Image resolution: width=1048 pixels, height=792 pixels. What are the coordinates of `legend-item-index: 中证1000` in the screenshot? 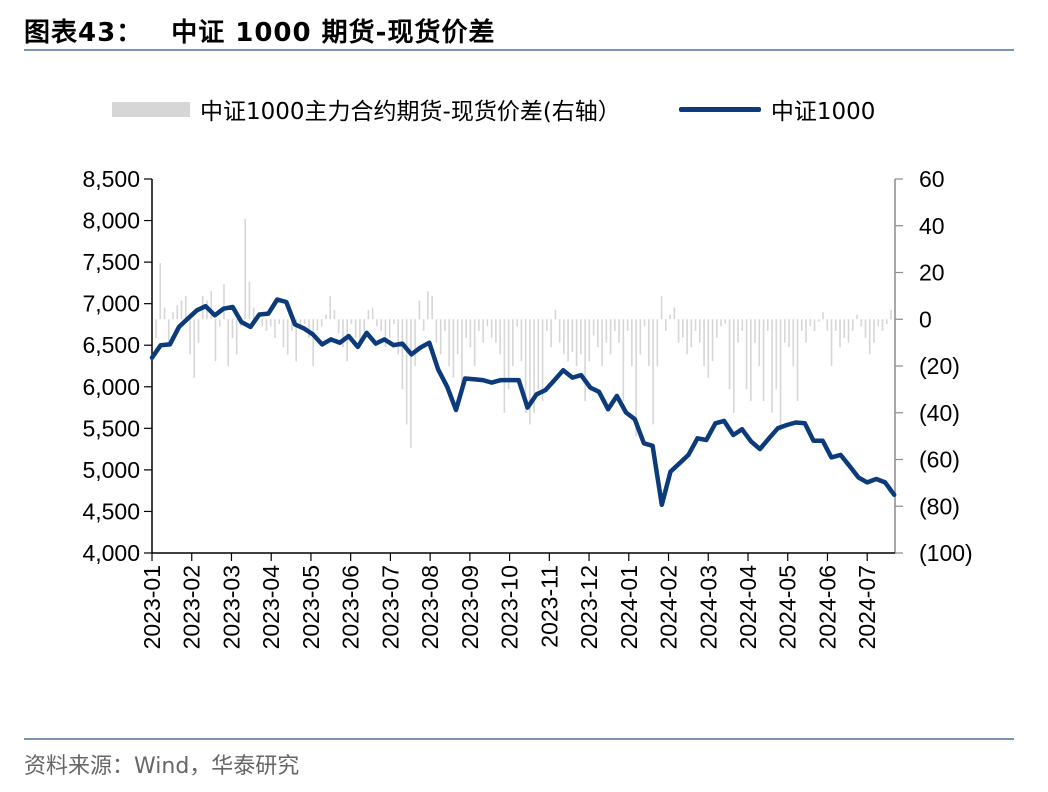 It's located at (777, 109).